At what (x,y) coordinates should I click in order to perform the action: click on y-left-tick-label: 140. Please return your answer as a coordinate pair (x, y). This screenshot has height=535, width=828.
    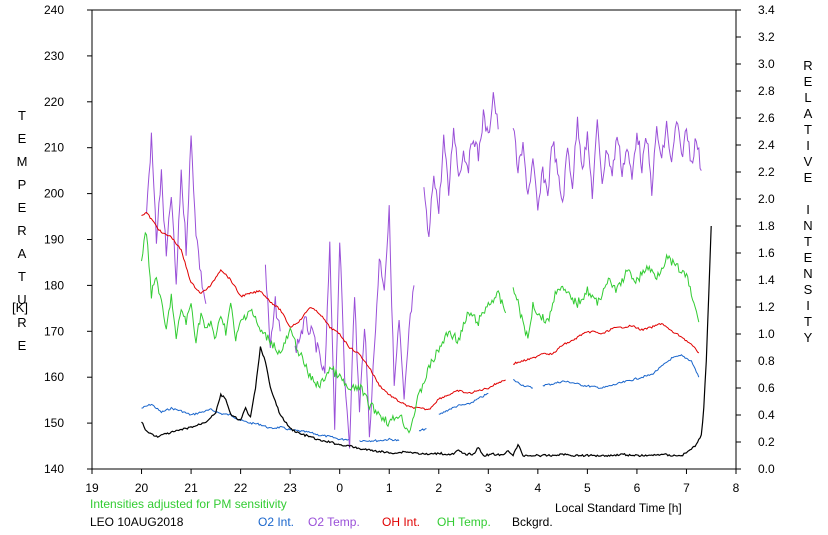
    Looking at the image, I should click on (54, 469).